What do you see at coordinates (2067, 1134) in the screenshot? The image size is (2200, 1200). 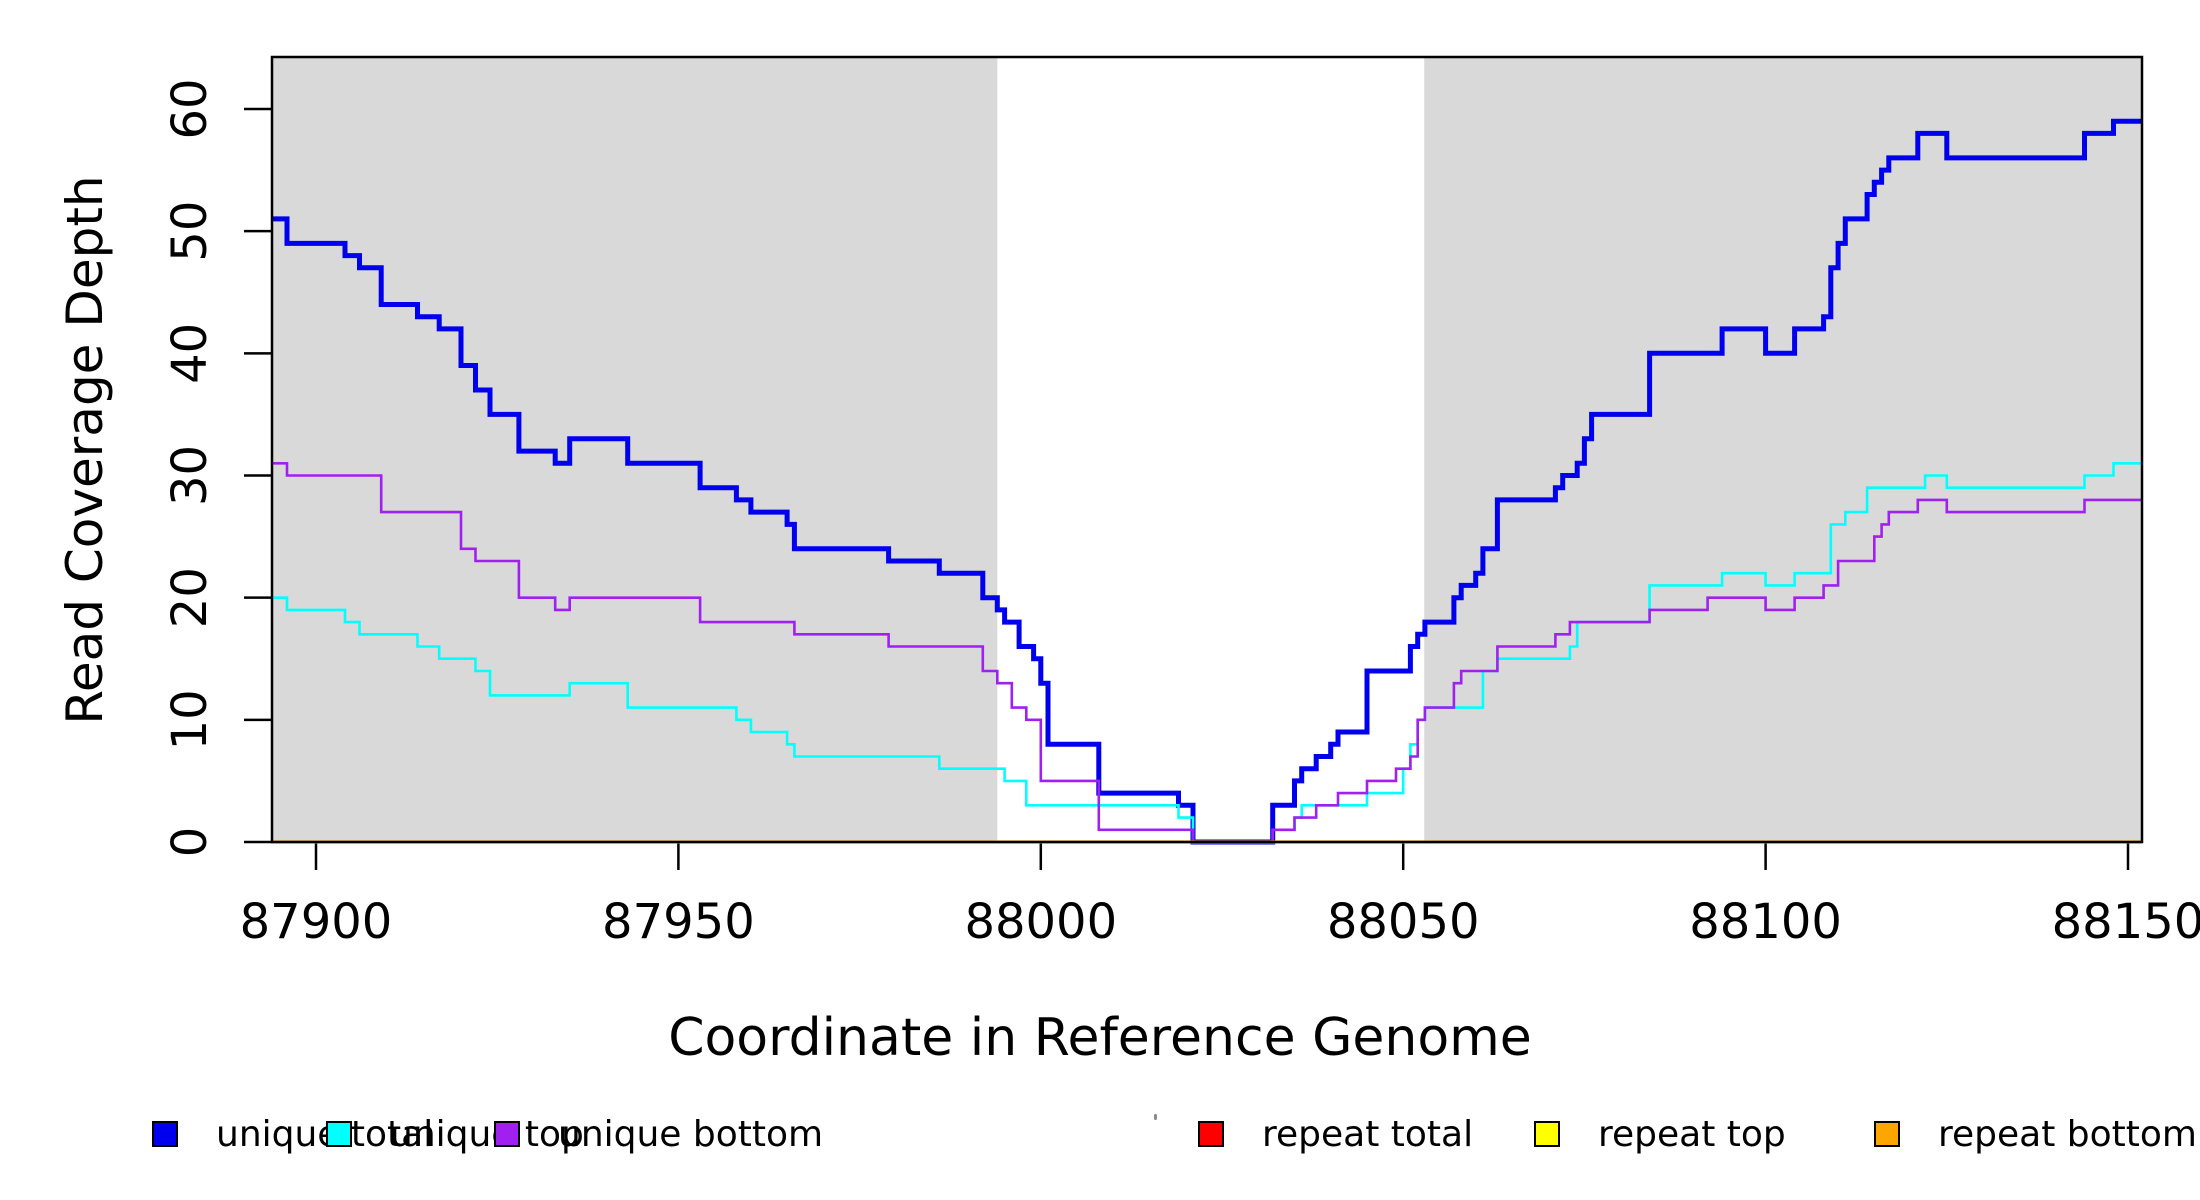 I see `legend-label: repeat bottom` at bounding box center [2067, 1134].